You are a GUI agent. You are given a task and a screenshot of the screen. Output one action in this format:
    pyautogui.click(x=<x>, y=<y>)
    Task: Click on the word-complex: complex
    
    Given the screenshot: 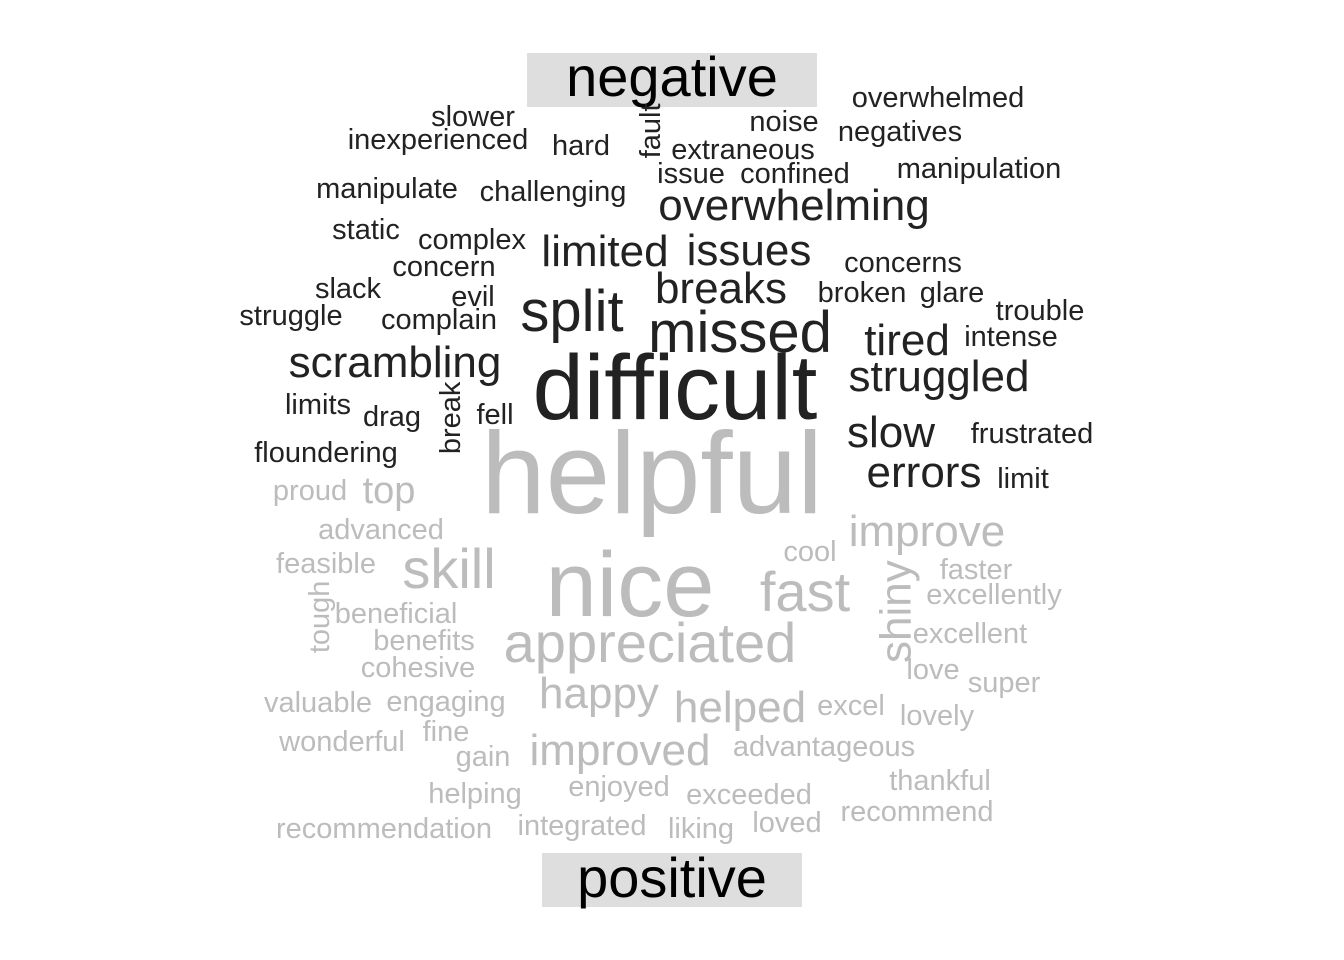 What is the action you would take?
    pyautogui.click(x=472, y=240)
    